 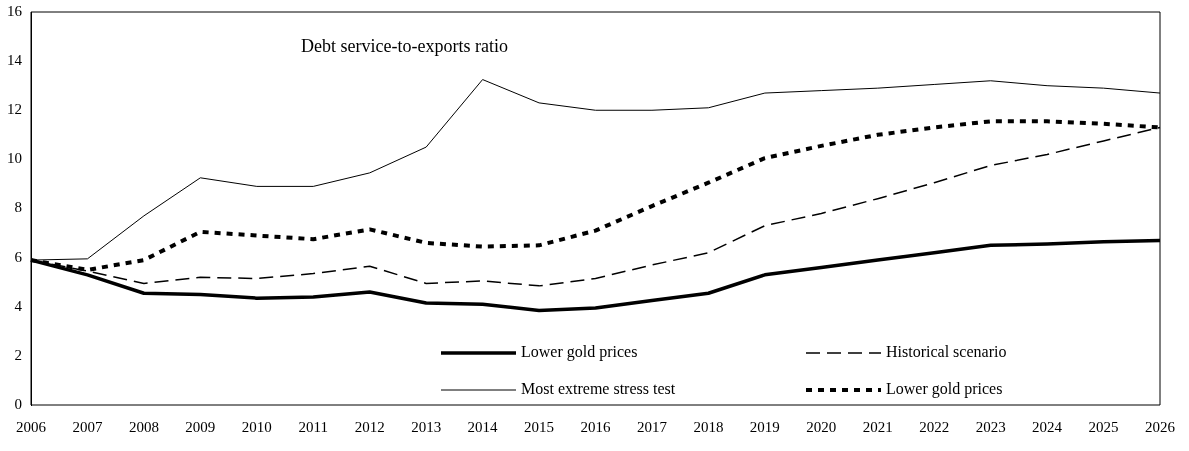 I want to click on y-tick-label: 0, so click(x=18, y=403).